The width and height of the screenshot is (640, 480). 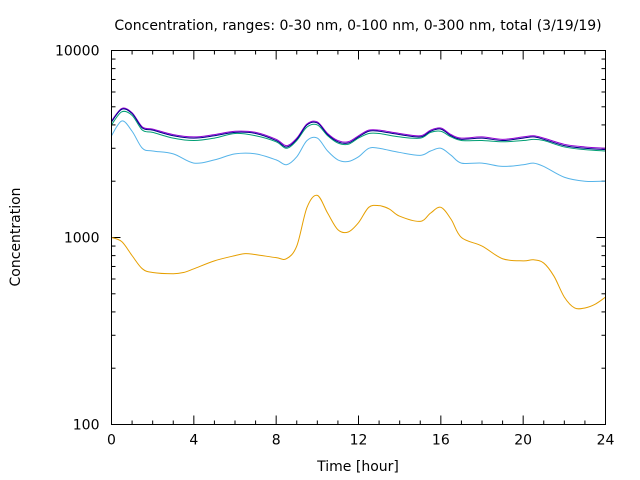 I want to click on x-axis-label: Time [hour], so click(x=357, y=467).